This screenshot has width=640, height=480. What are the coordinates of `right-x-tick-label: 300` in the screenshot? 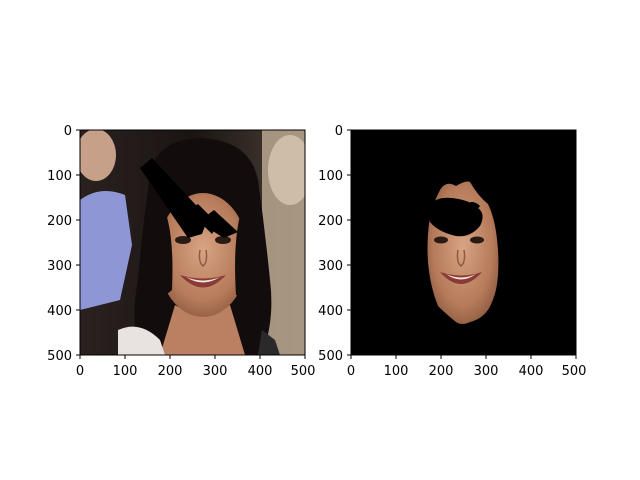 It's located at (486, 371).